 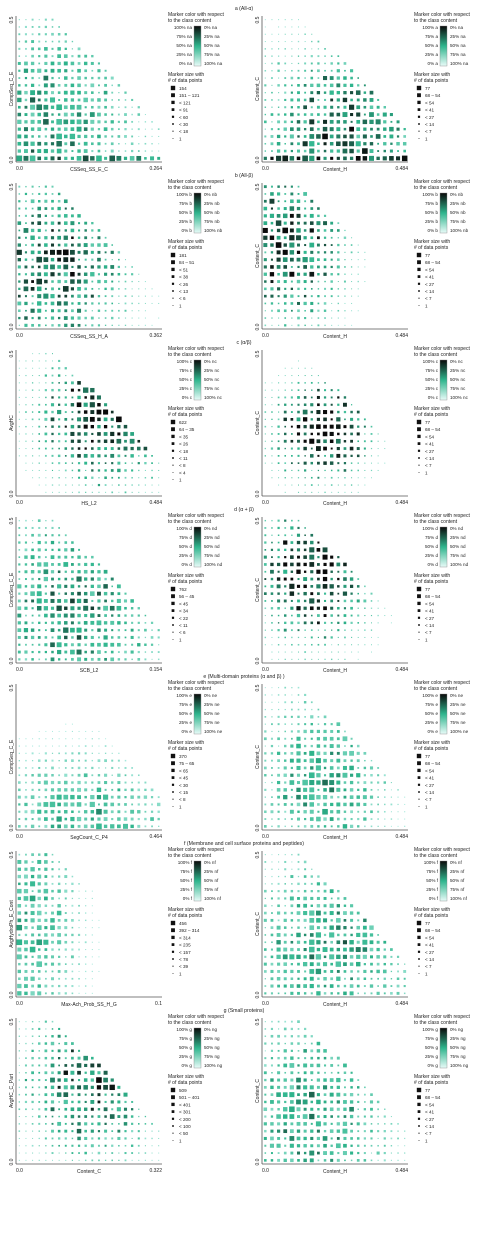 What do you see at coordinates (185, 1104) in the screenshot?
I see `size-scale-label: < 401` at bounding box center [185, 1104].